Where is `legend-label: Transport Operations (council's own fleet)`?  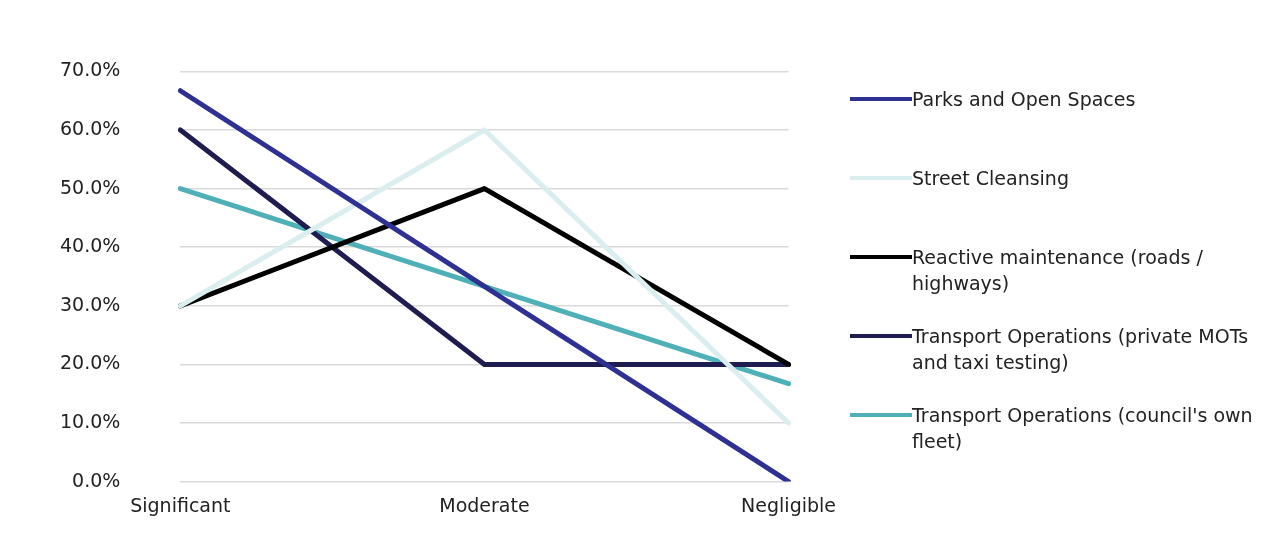
legend-label: Transport Operations (council's own fleet) is located at coordinates (1083, 428).